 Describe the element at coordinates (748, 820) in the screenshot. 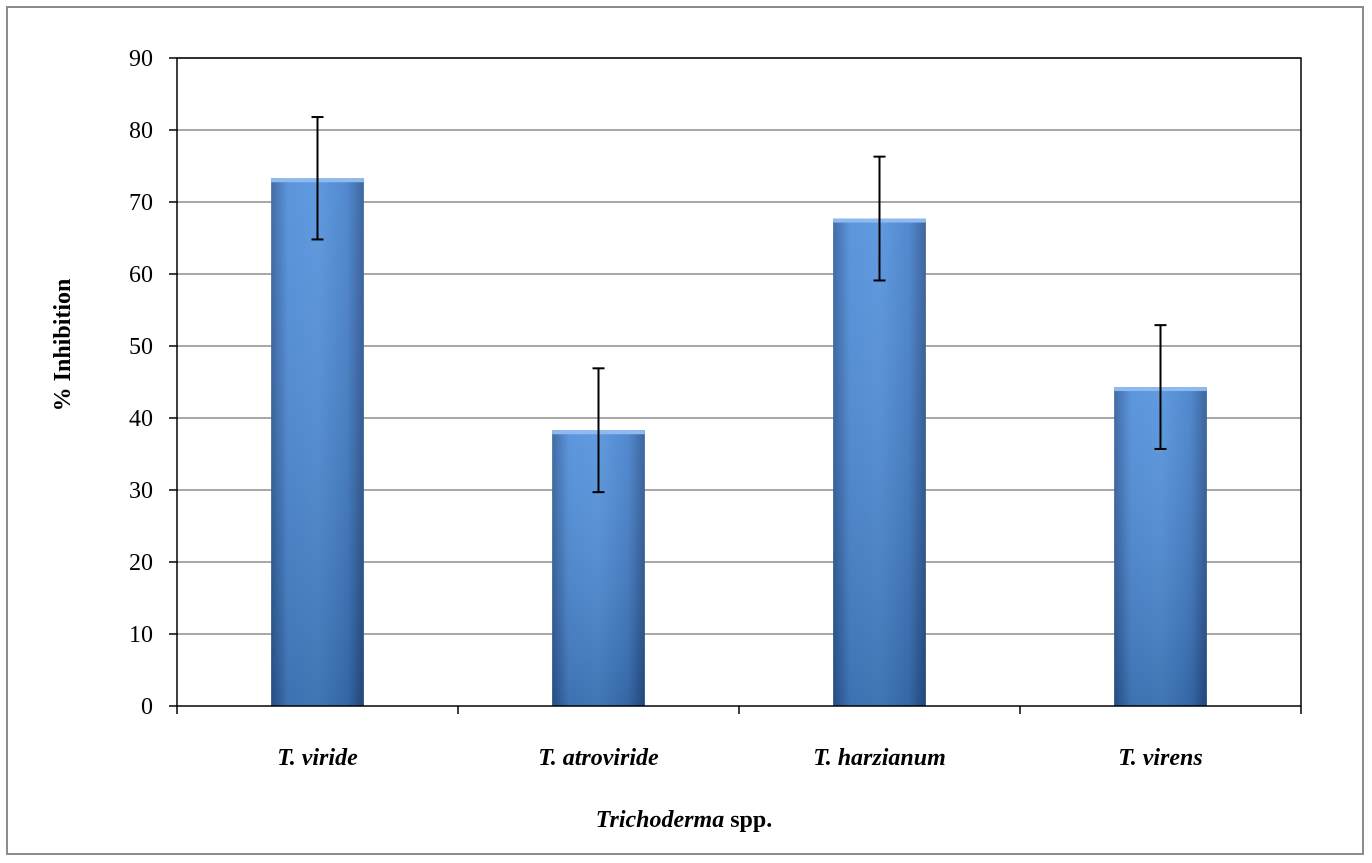

I see `x-axis-title-suffix: spp.` at that location.